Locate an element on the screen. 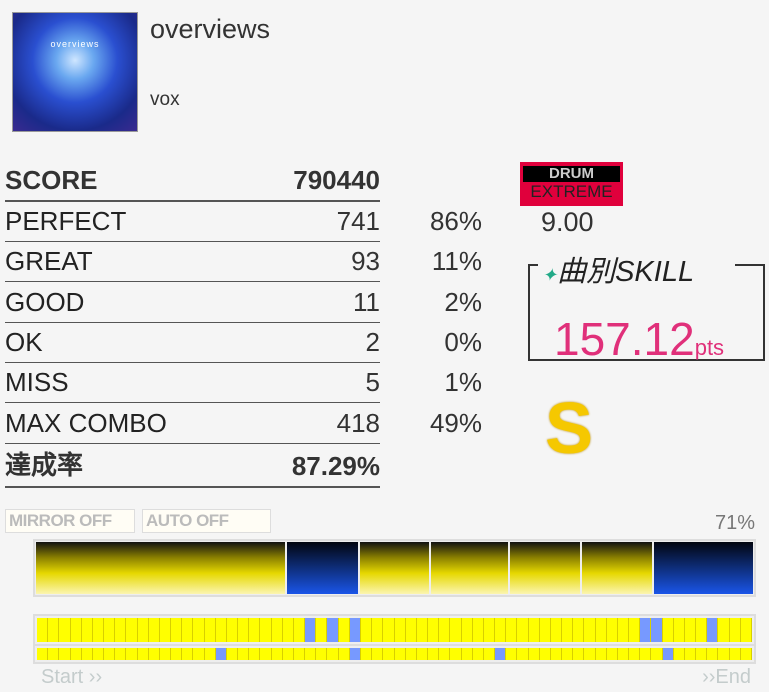  stat-percent: 1% is located at coordinates (463, 382).